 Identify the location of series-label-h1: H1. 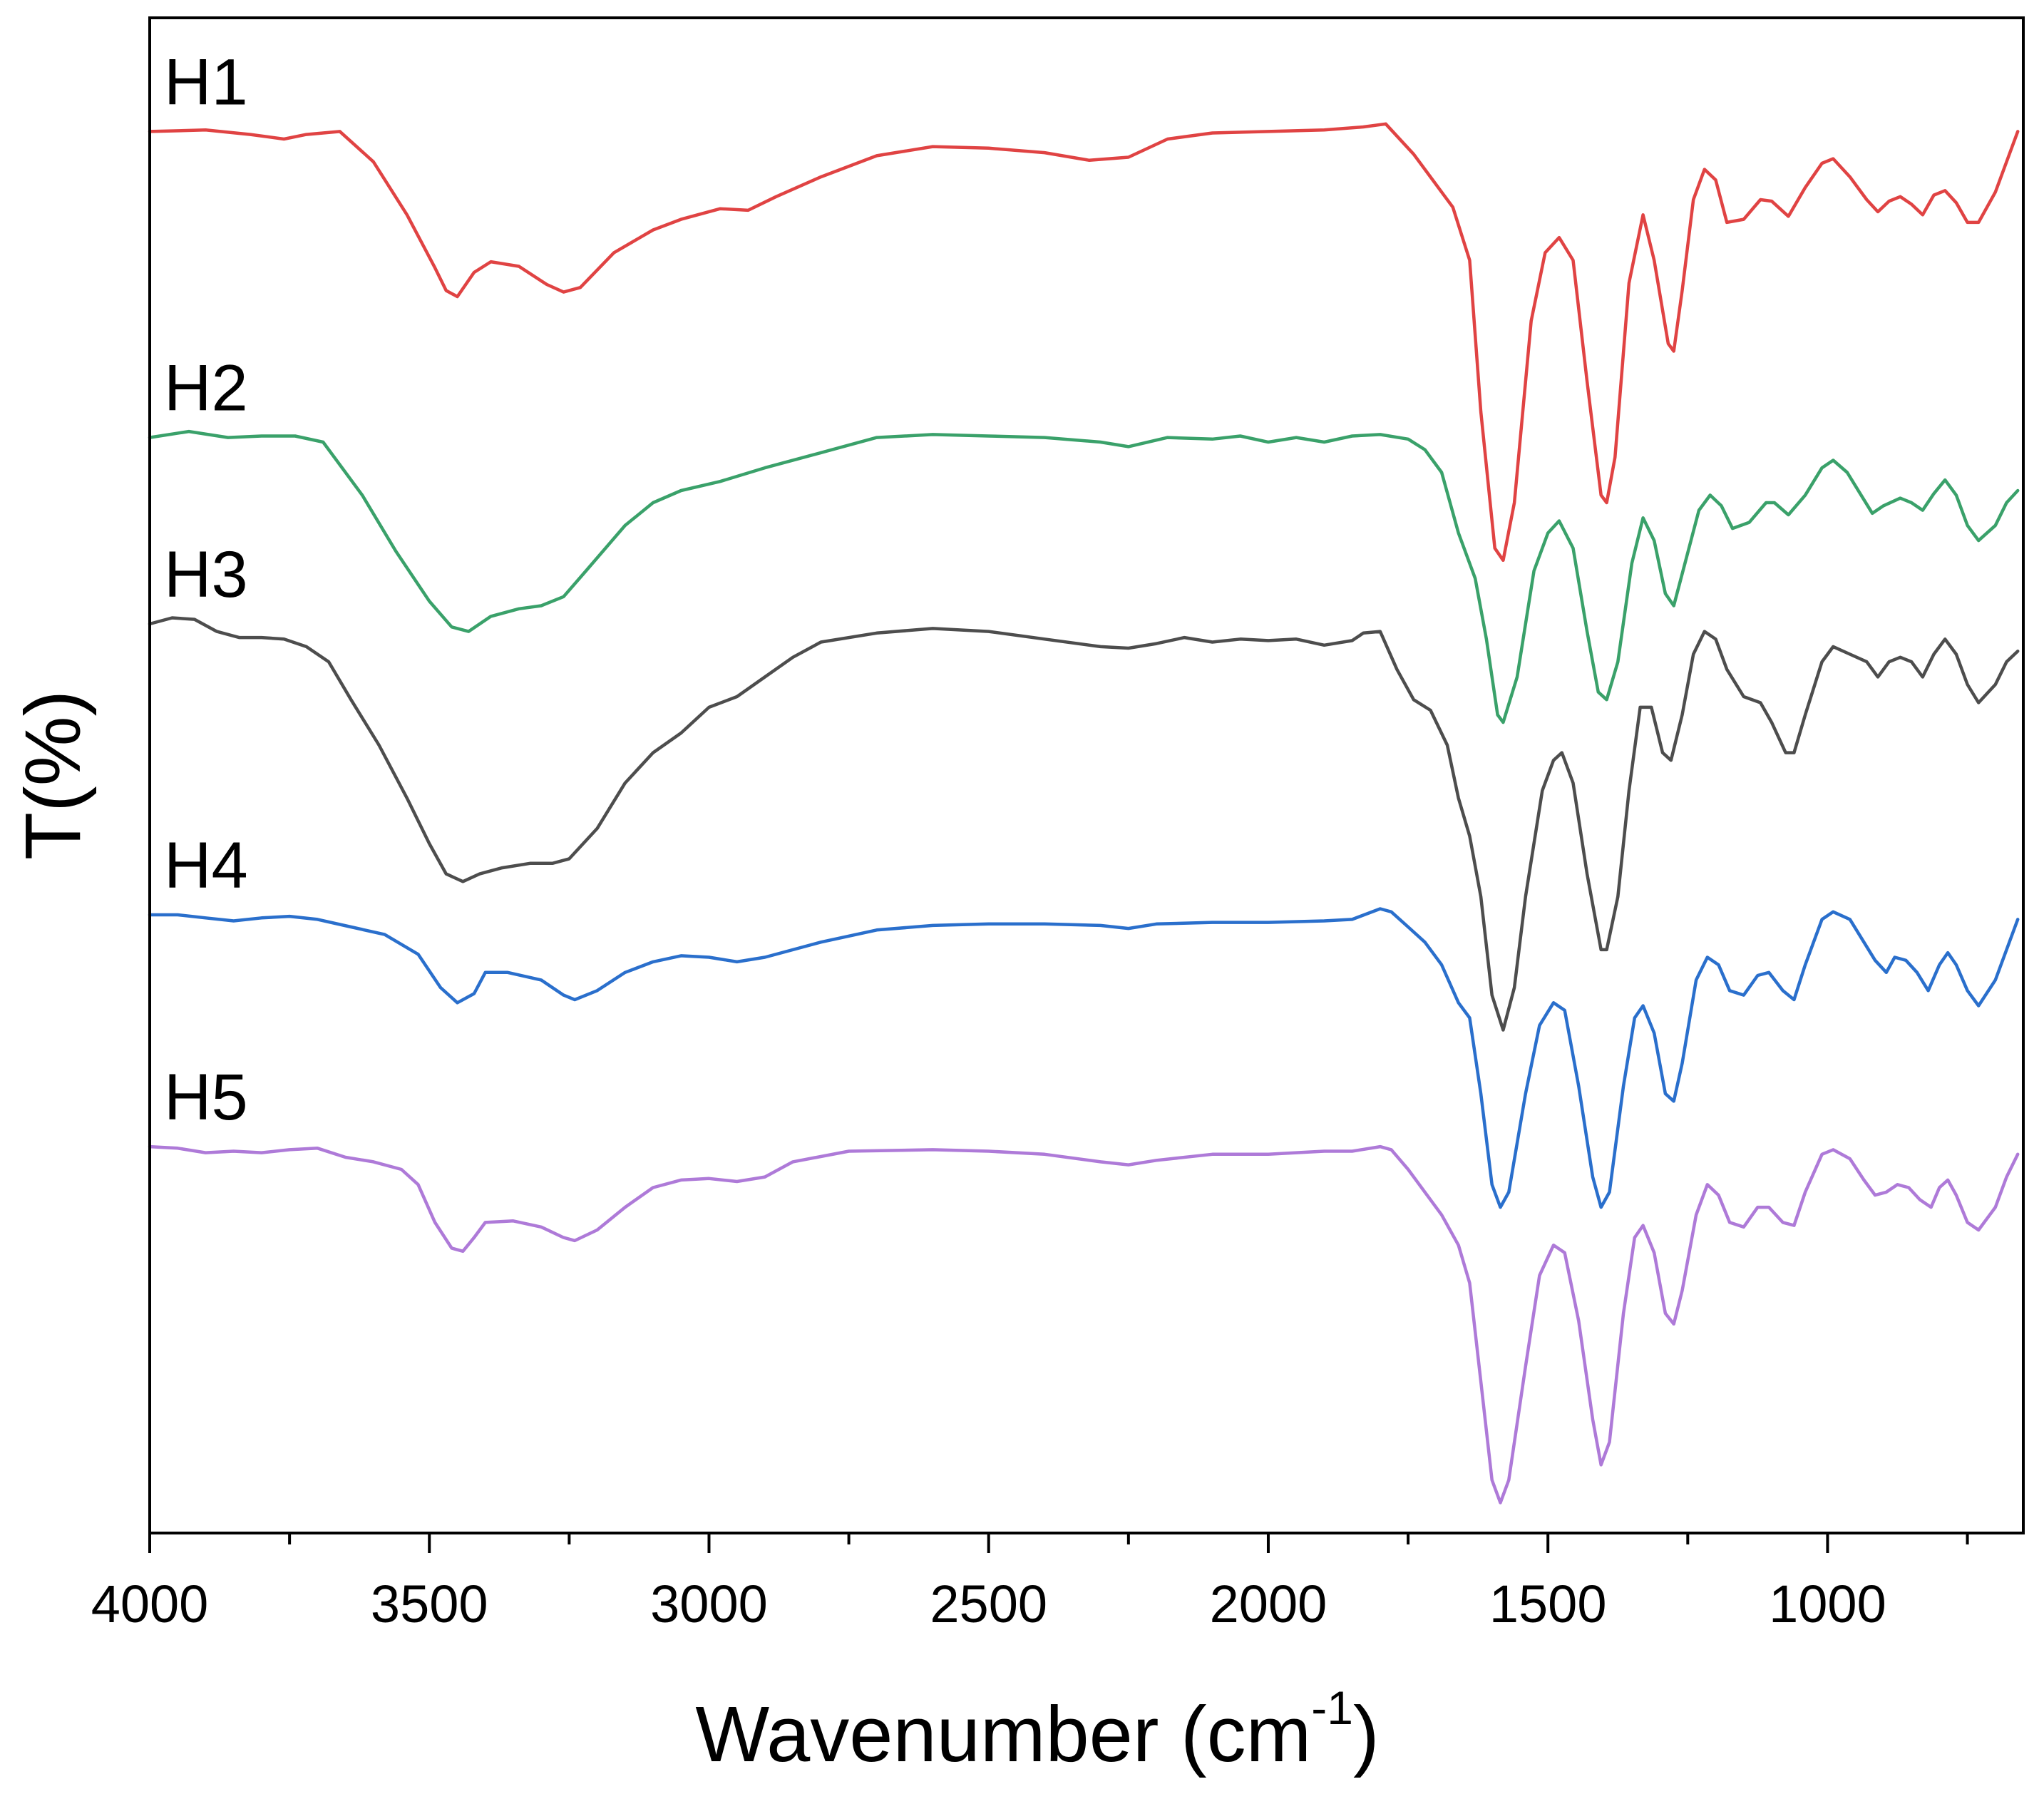
(206, 82).